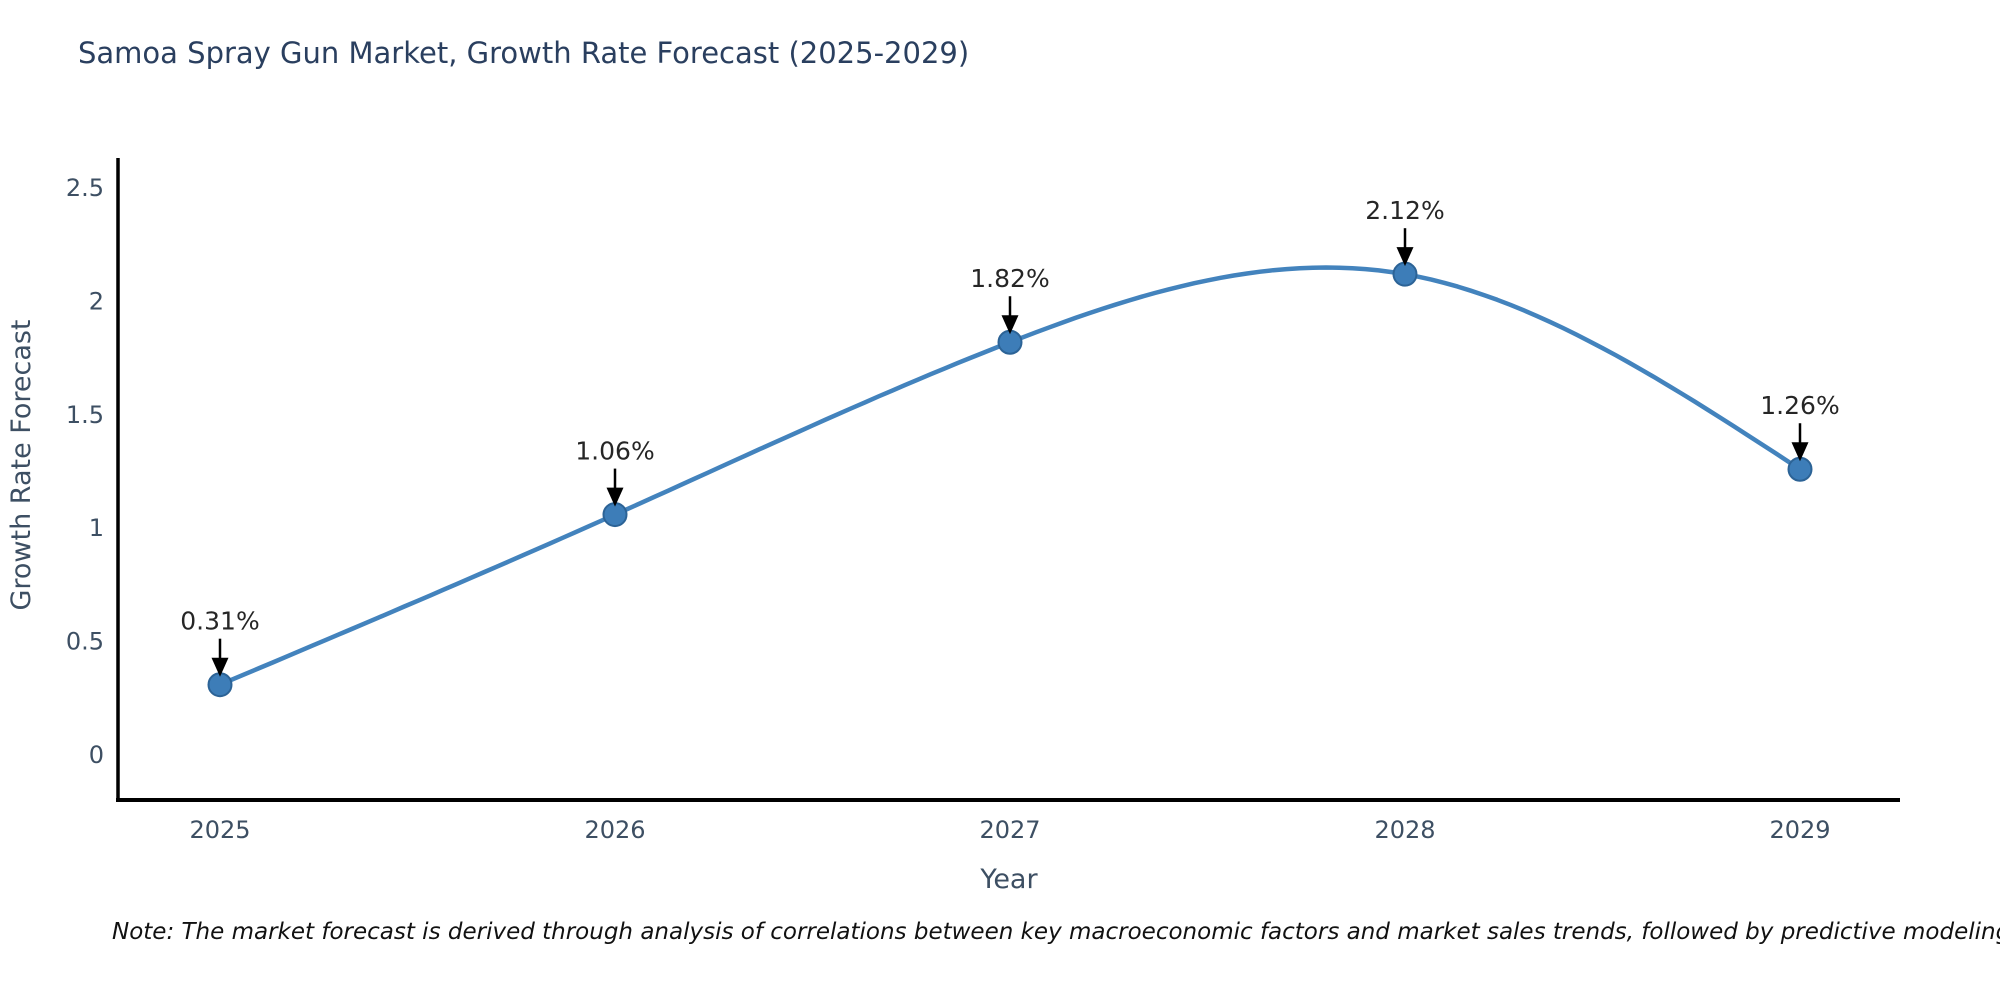 This screenshot has width=2000, height=1000. I want to click on x-axis-title: Year, so click(1008, 879).